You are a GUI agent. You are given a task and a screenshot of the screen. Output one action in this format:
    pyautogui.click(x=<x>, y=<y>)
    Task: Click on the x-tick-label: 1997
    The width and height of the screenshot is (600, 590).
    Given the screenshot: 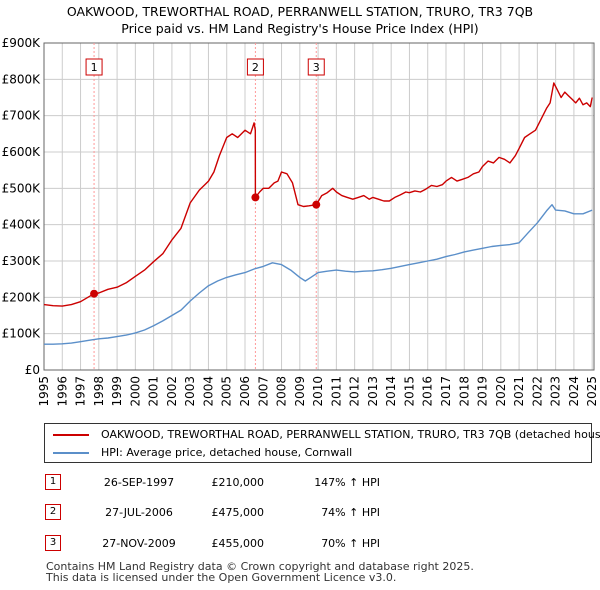 What is the action you would take?
    pyautogui.click(x=81, y=391)
    